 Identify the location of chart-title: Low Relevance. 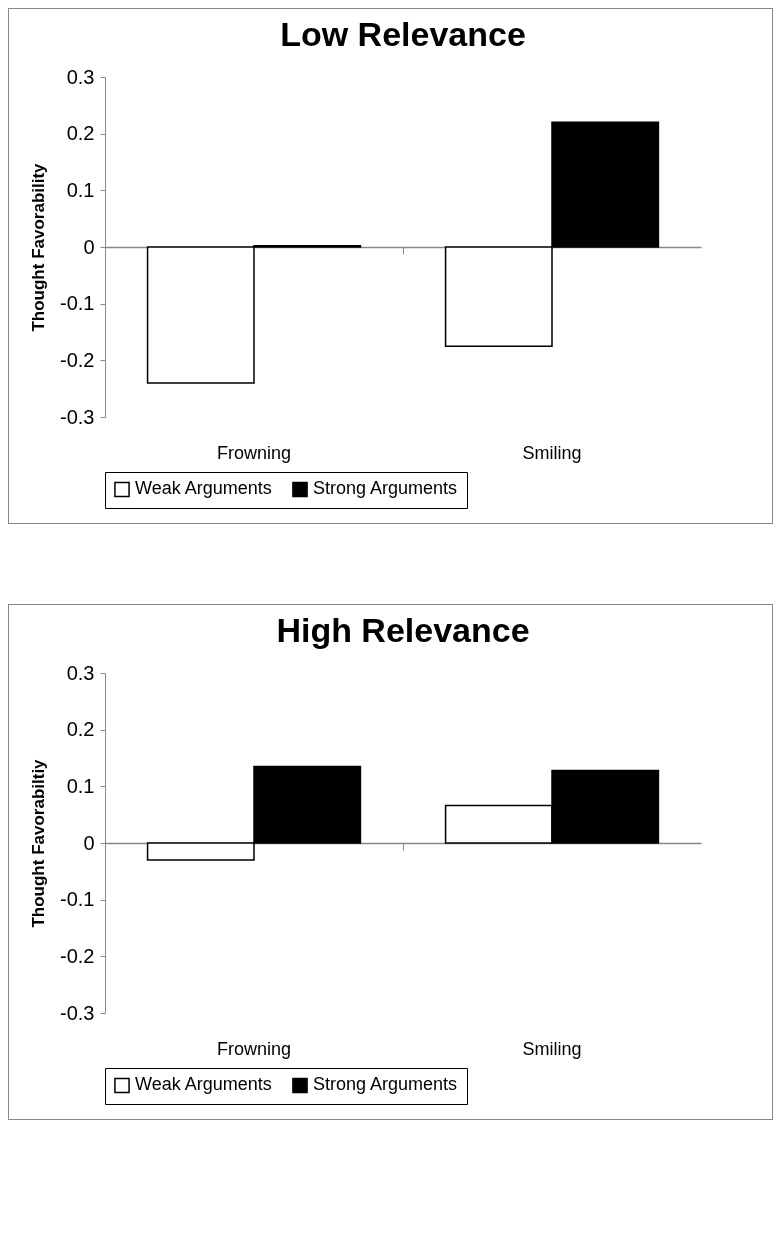
(403, 34).